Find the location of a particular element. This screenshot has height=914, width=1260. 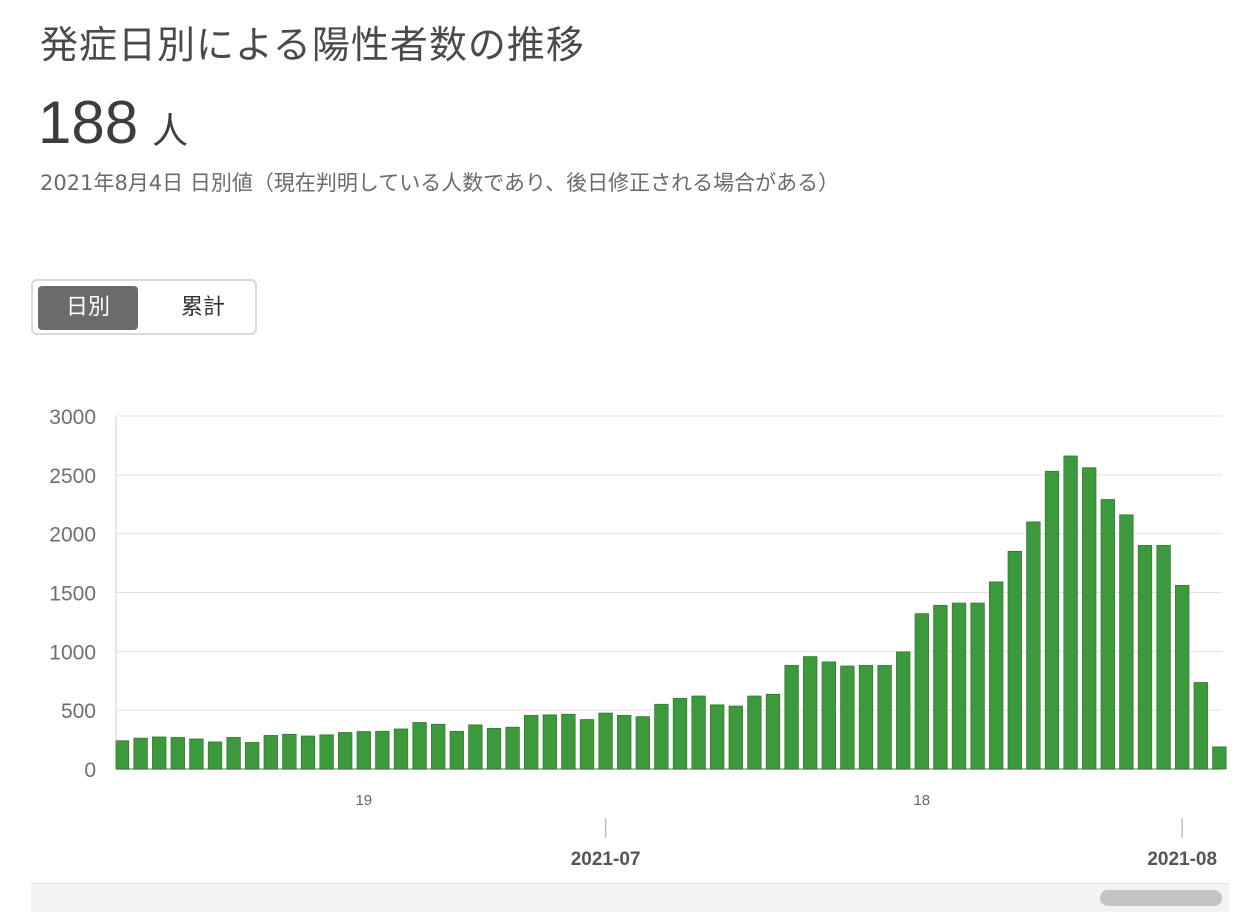

y-tick-label: 3000 is located at coordinates (72, 417).